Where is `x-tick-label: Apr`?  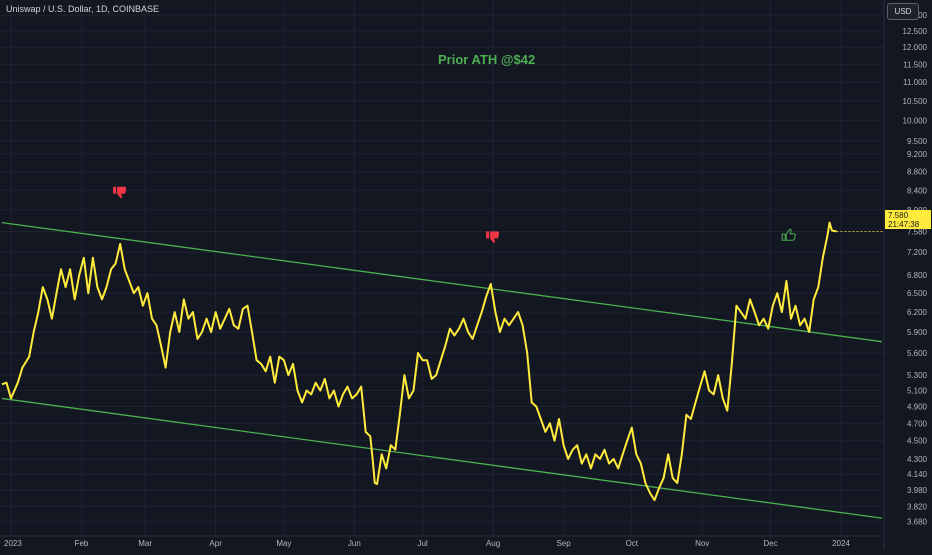
x-tick-label: Apr is located at coordinates (215, 543).